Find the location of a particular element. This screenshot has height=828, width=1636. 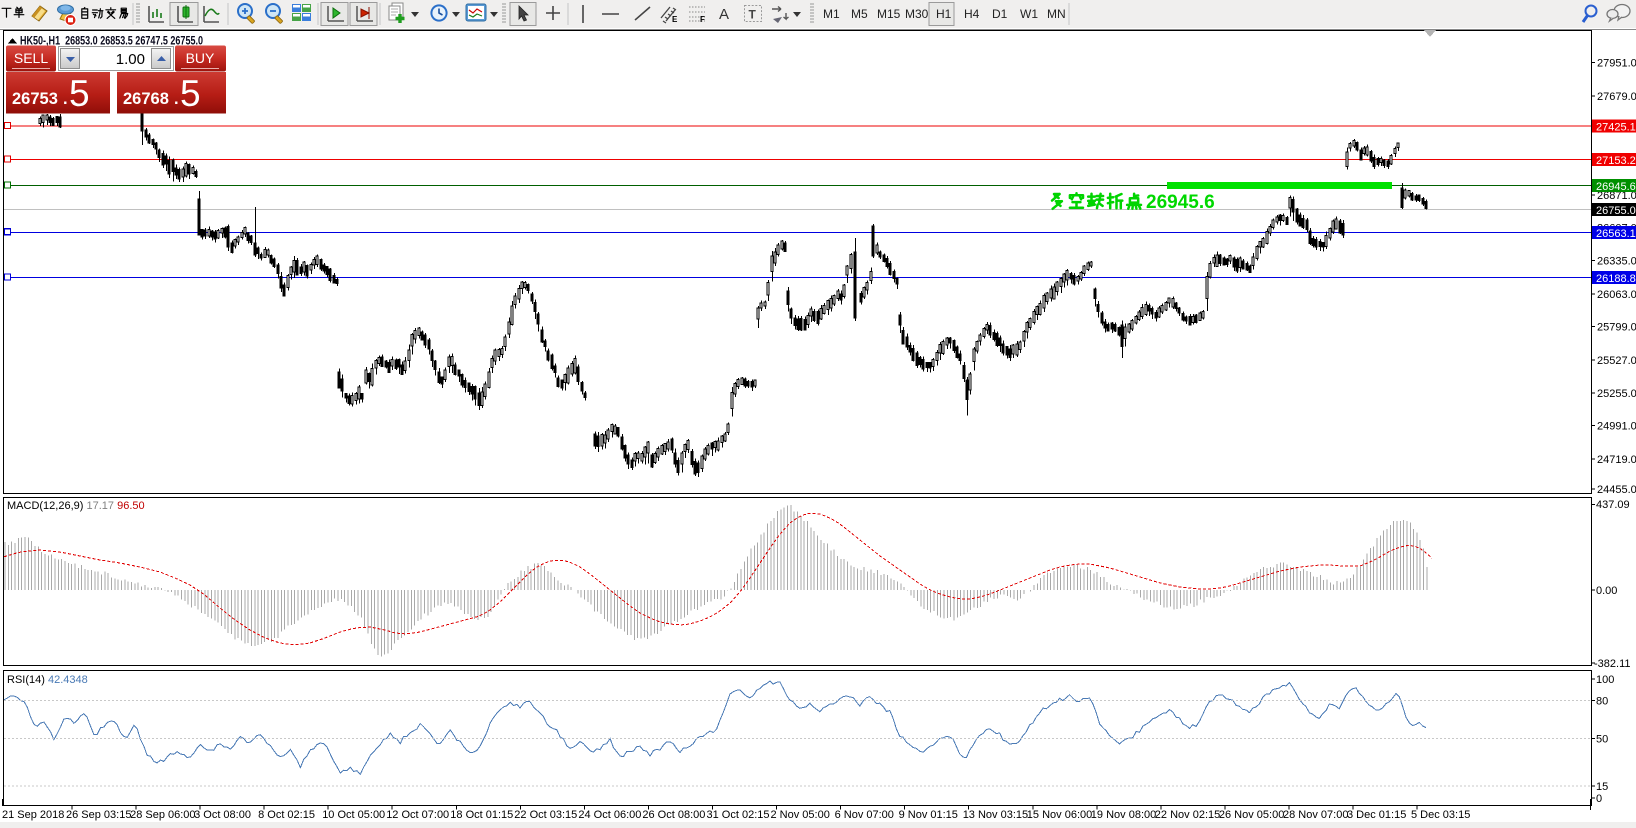

svg-text: 26753 is located at coordinates (35, 99).